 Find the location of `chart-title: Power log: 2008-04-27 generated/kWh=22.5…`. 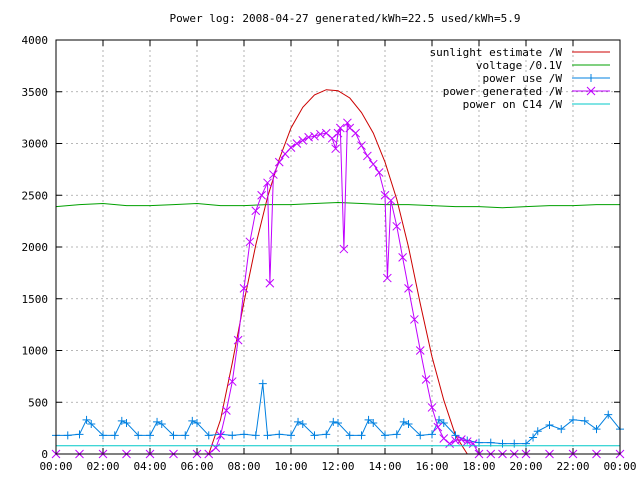

chart-title: Power log: 2008-04-27 generated/kWh=22.5… is located at coordinates (345, 18).